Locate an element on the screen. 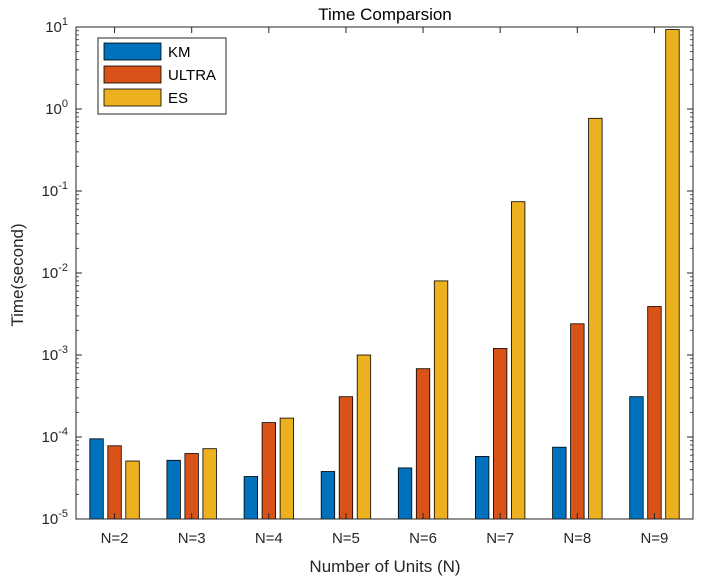 Image resolution: width=704 pixels, height=581 pixels. y-tick-label: 10⁻³ is located at coordinates (55, 354).